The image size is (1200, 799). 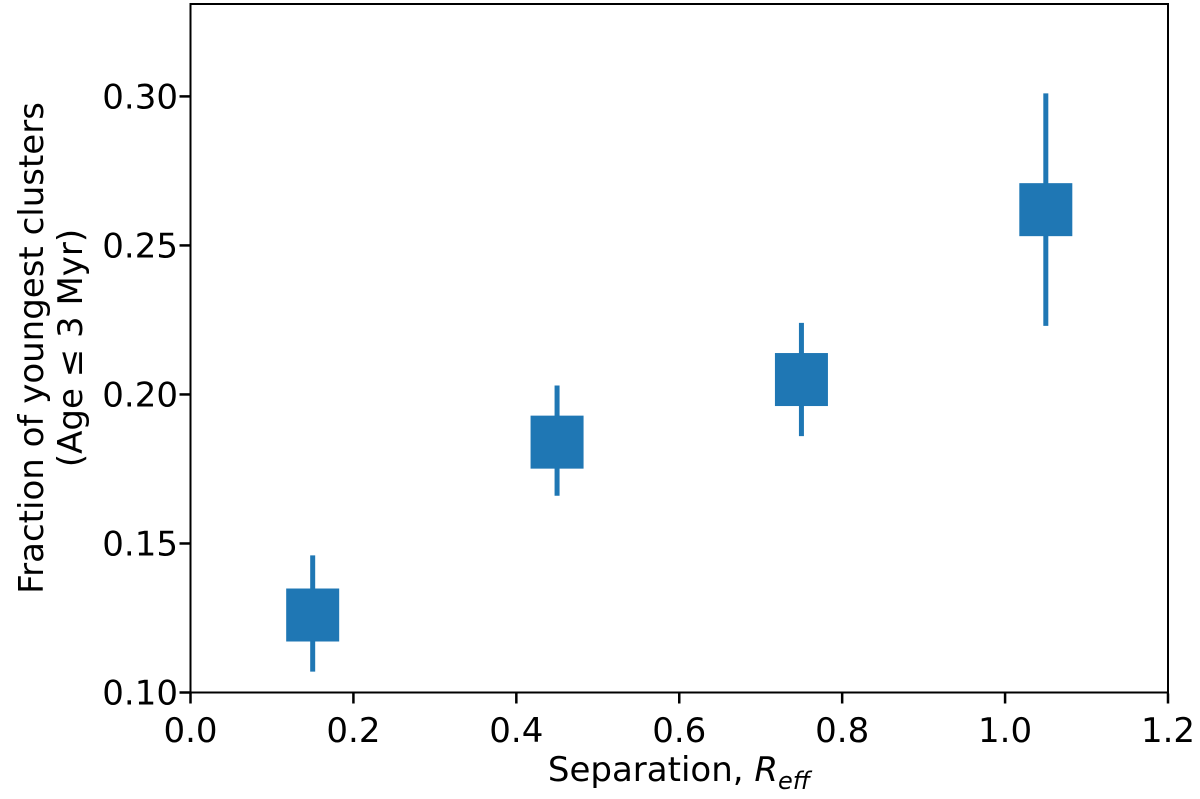 I want to click on y-tick-label: 0.20, so click(x=140, y=395).